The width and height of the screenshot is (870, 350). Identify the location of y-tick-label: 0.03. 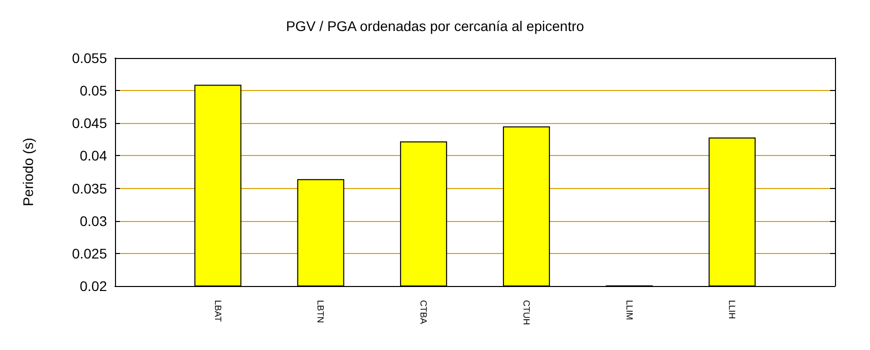
(94, 220).